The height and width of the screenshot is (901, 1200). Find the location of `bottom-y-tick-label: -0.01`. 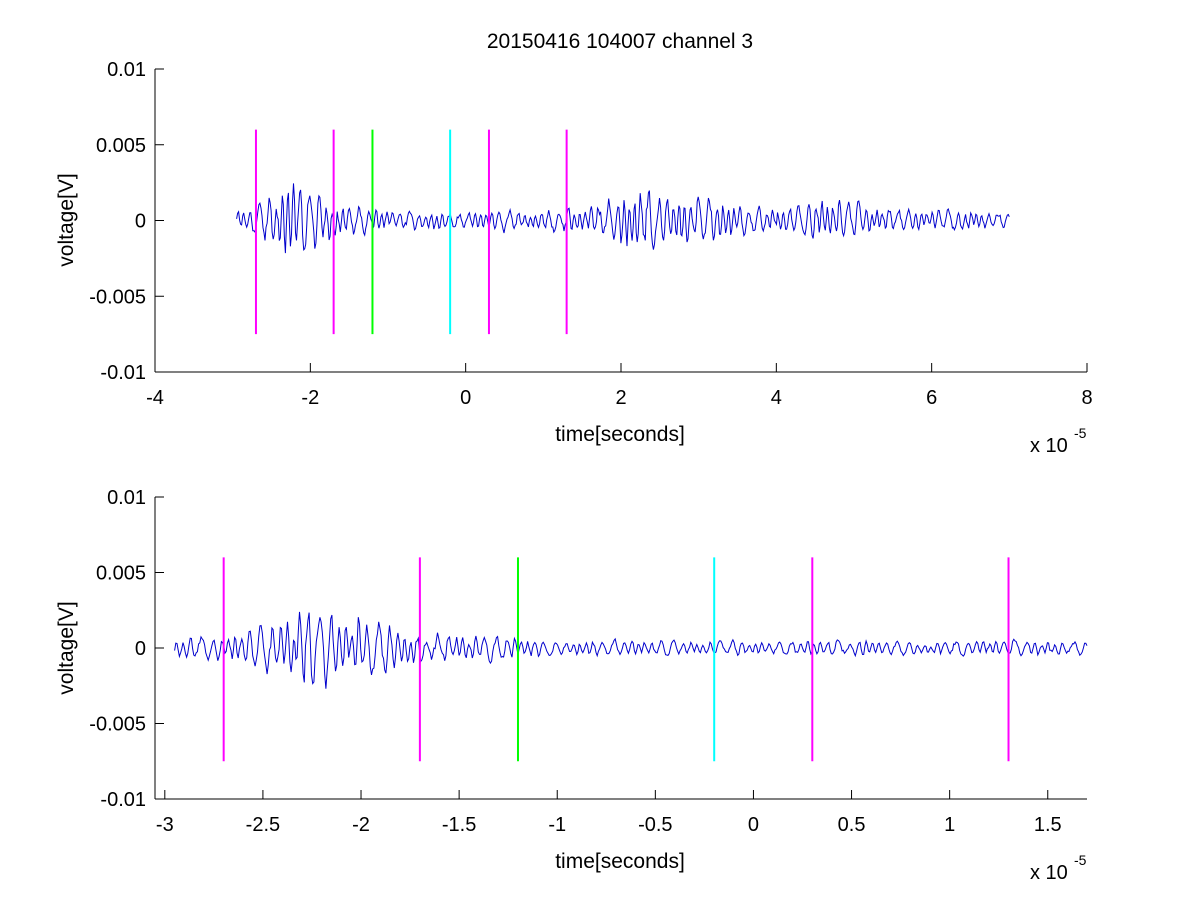

bottom-y-tick-label: -0.01 is located at coordinates (123, 800).